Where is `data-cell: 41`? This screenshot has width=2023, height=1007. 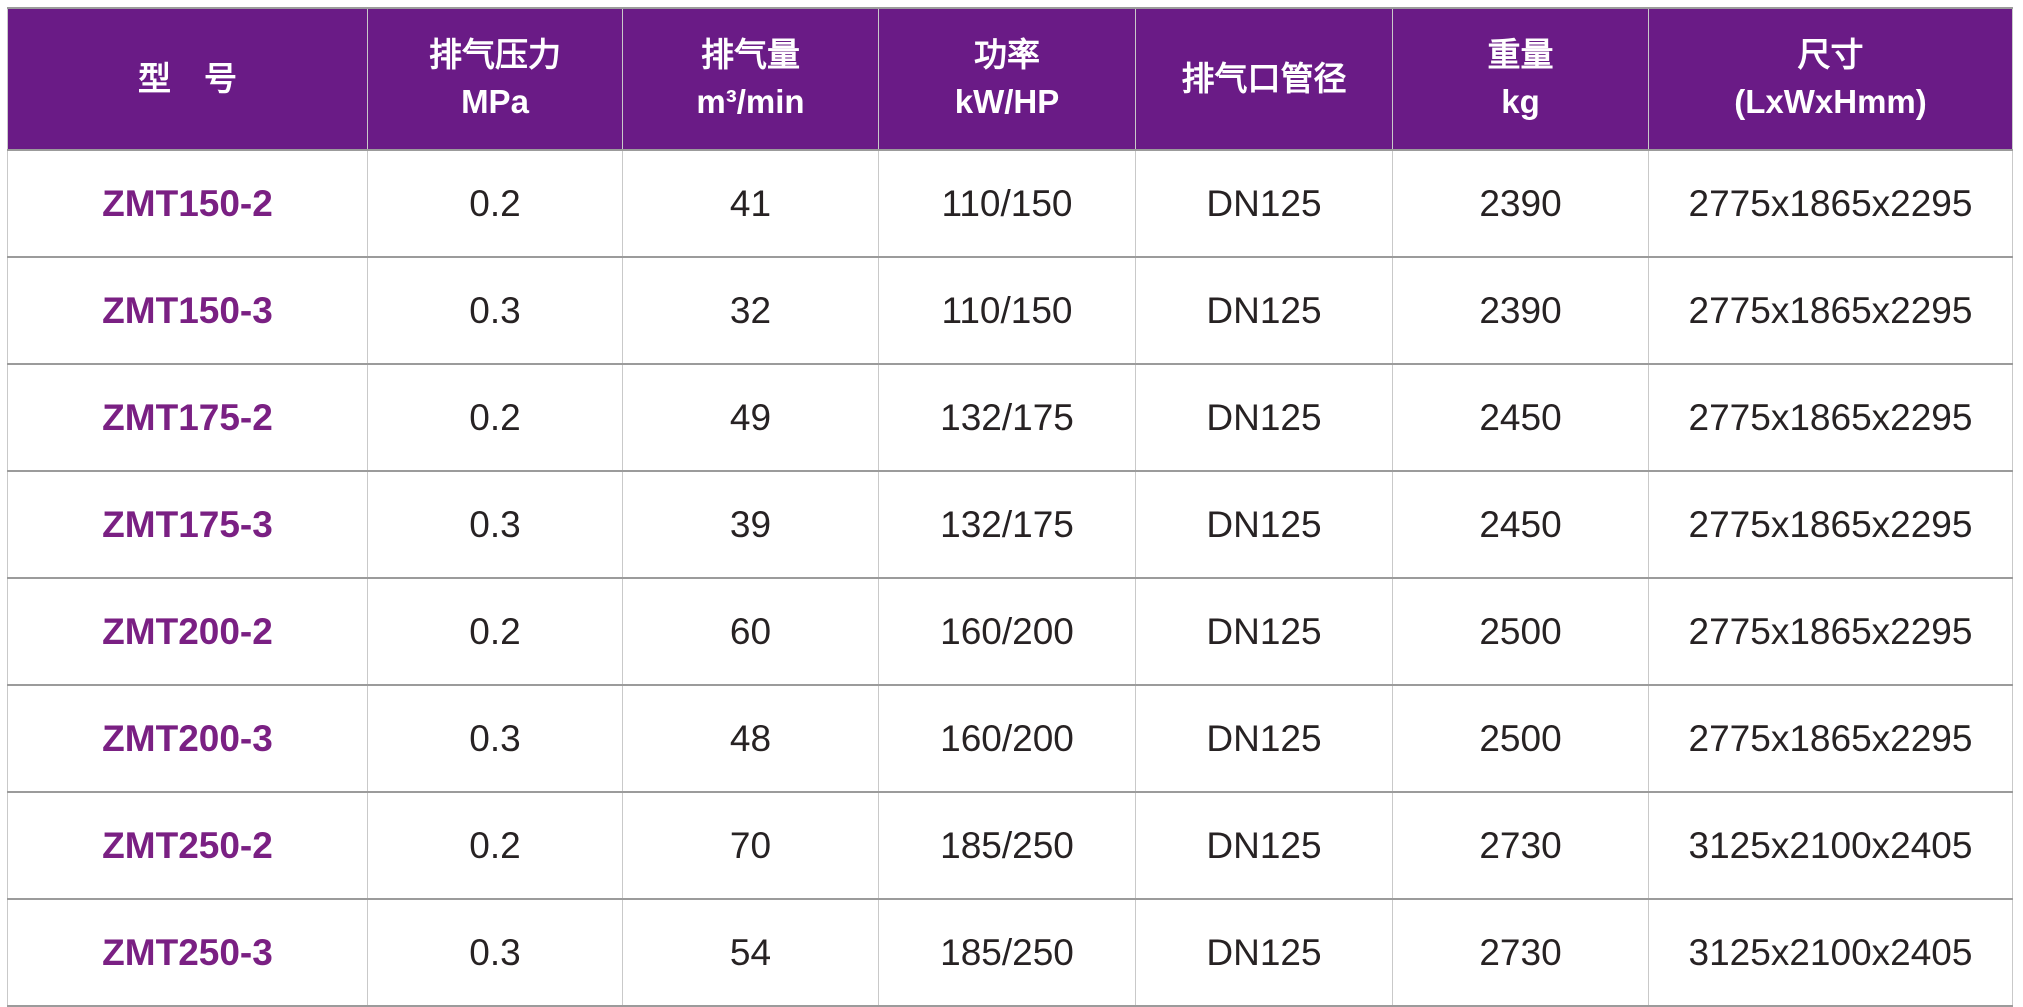 data-cell: 41 is located at coordinates (750, 203).